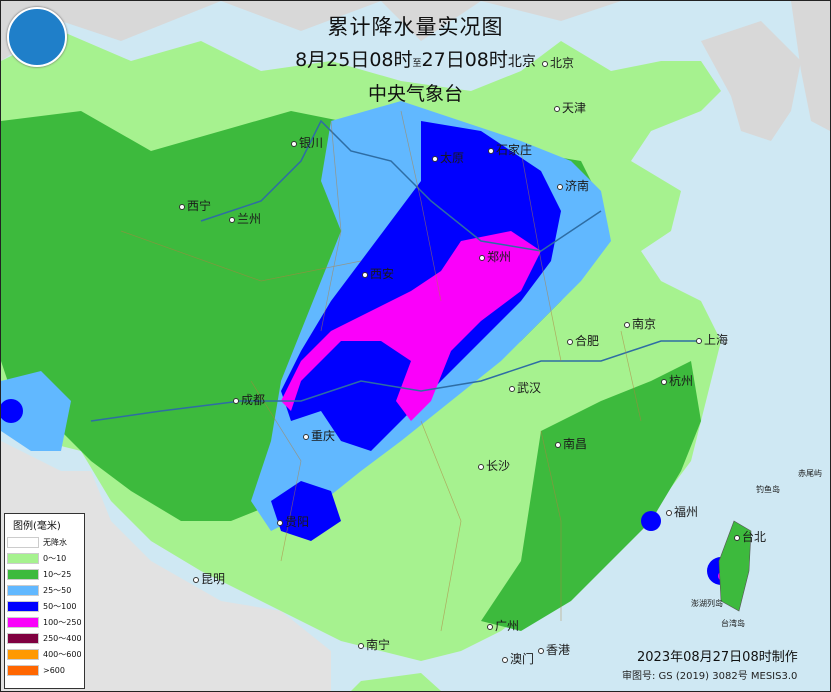 The image size is (831, 692). I want to click on city-label-nanchang: 南昌, so click(571, 444).